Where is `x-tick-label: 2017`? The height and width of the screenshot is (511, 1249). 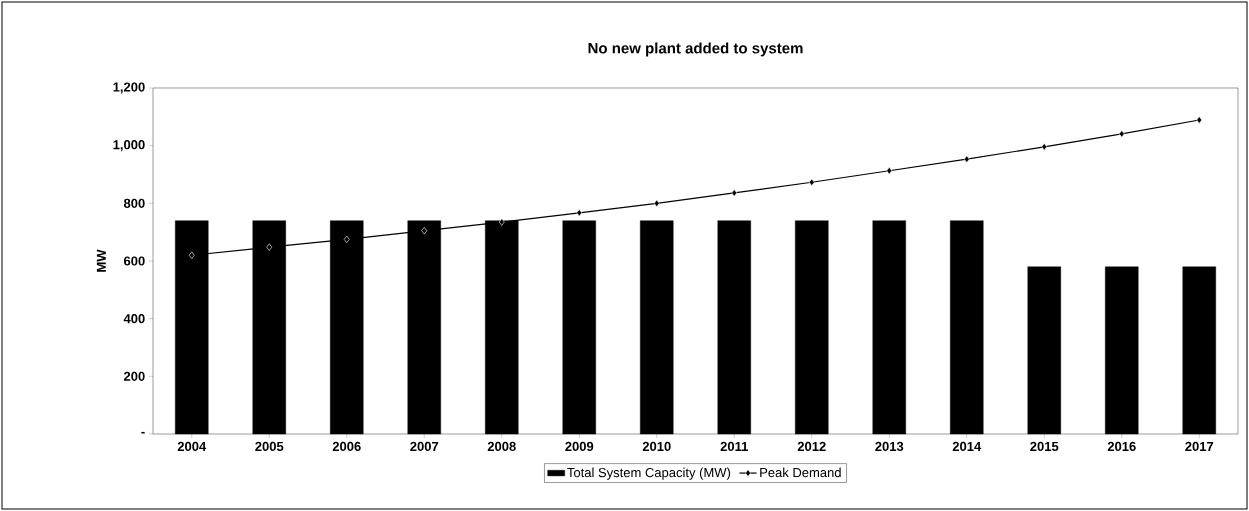 x-tick-label: 2017 is located at coordinates (1199, 446).